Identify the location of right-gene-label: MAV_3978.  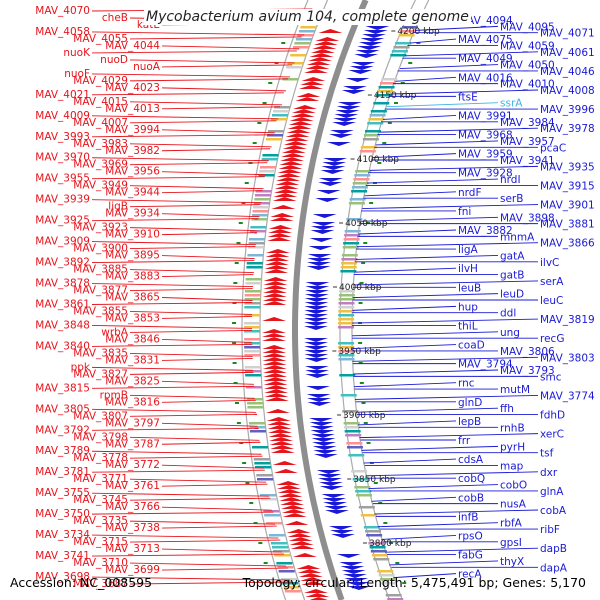
(567, 129).